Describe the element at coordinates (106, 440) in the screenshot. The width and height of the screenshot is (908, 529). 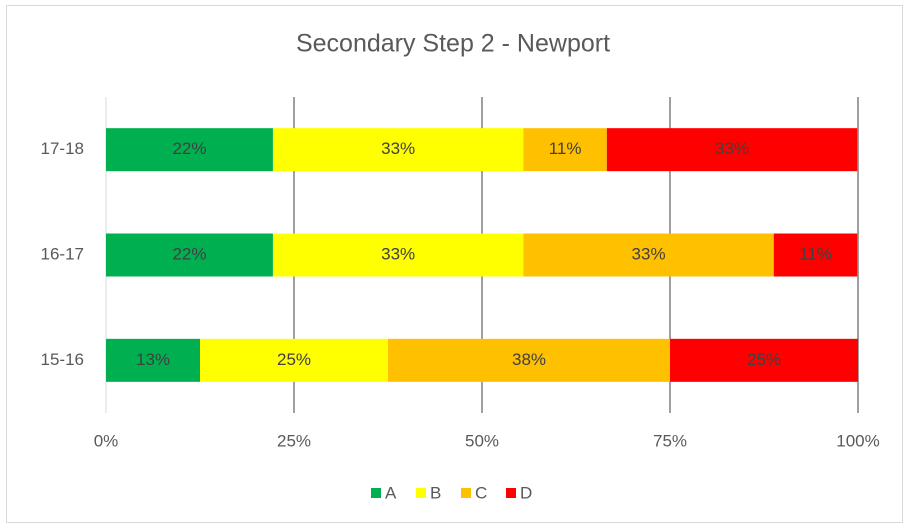
I see `x-tick-label: 0%` at that location.